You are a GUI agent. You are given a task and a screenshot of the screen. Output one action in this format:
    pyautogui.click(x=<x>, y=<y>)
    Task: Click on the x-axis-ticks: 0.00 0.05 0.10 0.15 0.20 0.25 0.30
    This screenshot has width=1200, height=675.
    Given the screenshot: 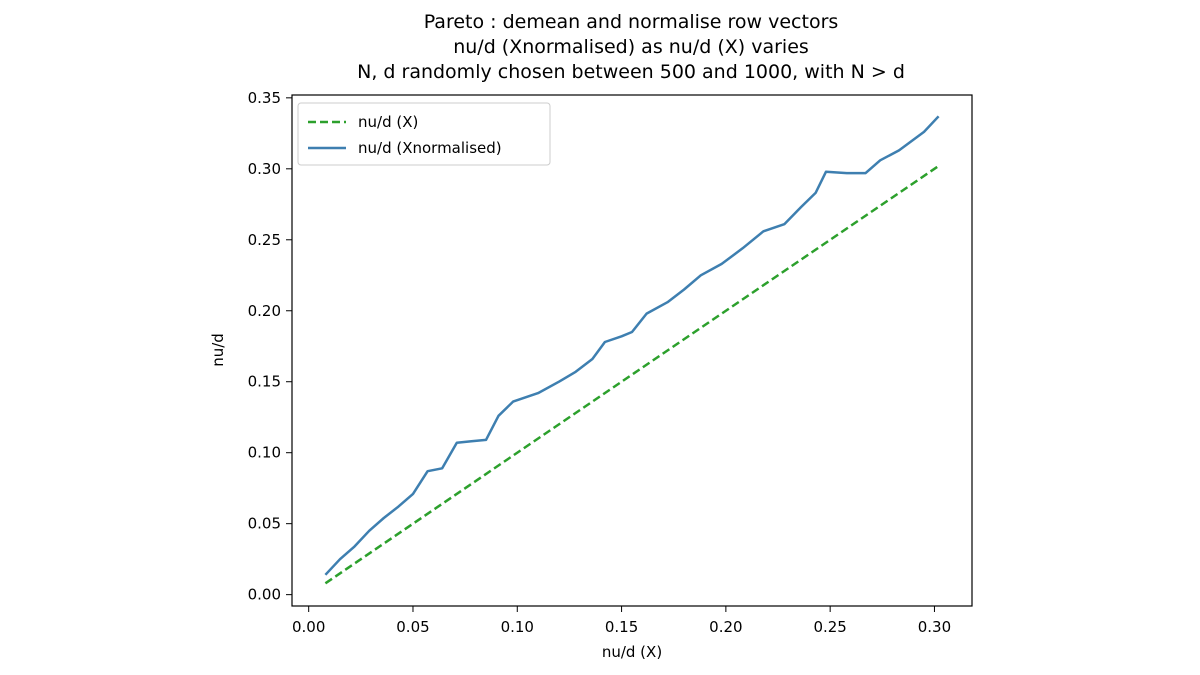 What is the action you would take?
    pyautogui.click(x=621, y=621)
    